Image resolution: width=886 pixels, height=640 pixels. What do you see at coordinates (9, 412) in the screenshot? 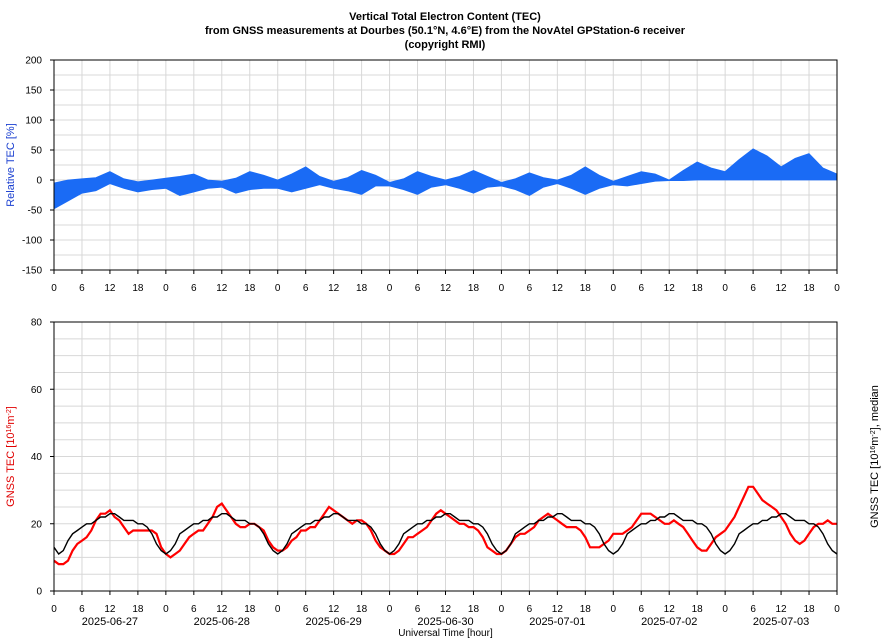
I see `gnss-tec-y-label-sup2: -2` at bounding box center [9, 412].